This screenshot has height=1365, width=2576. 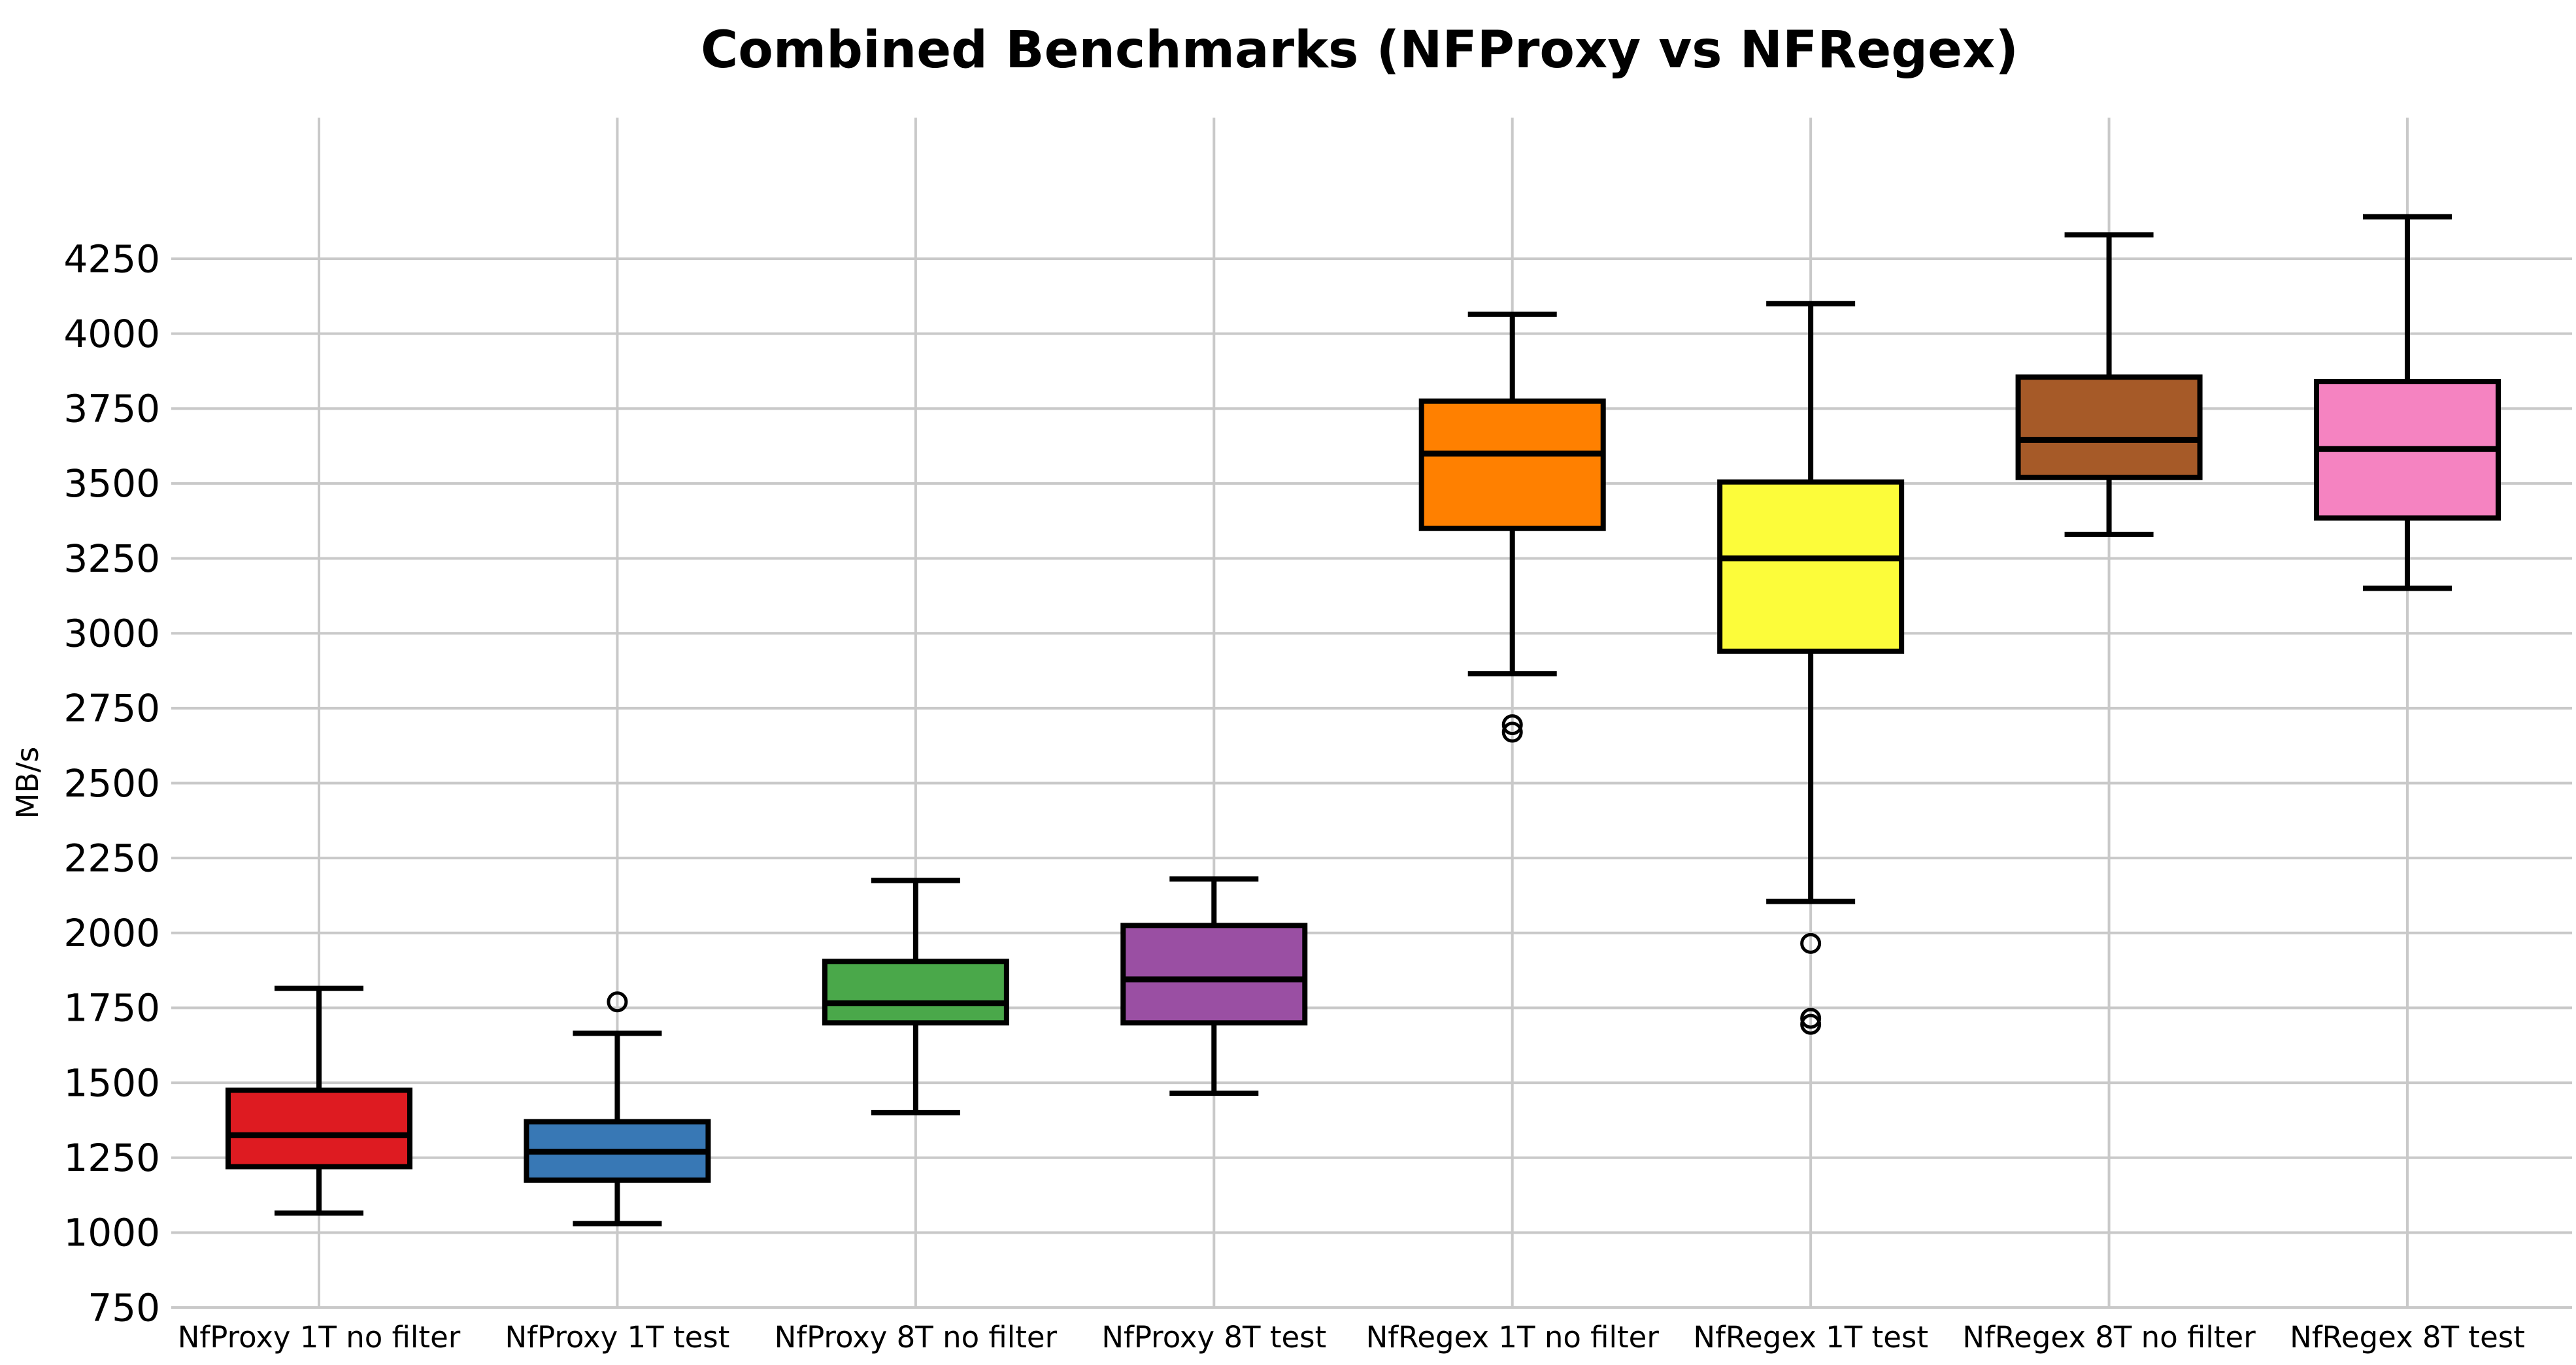 I want to click on box-nfregex-1t-no-filter, so click(x=1512, y=527).